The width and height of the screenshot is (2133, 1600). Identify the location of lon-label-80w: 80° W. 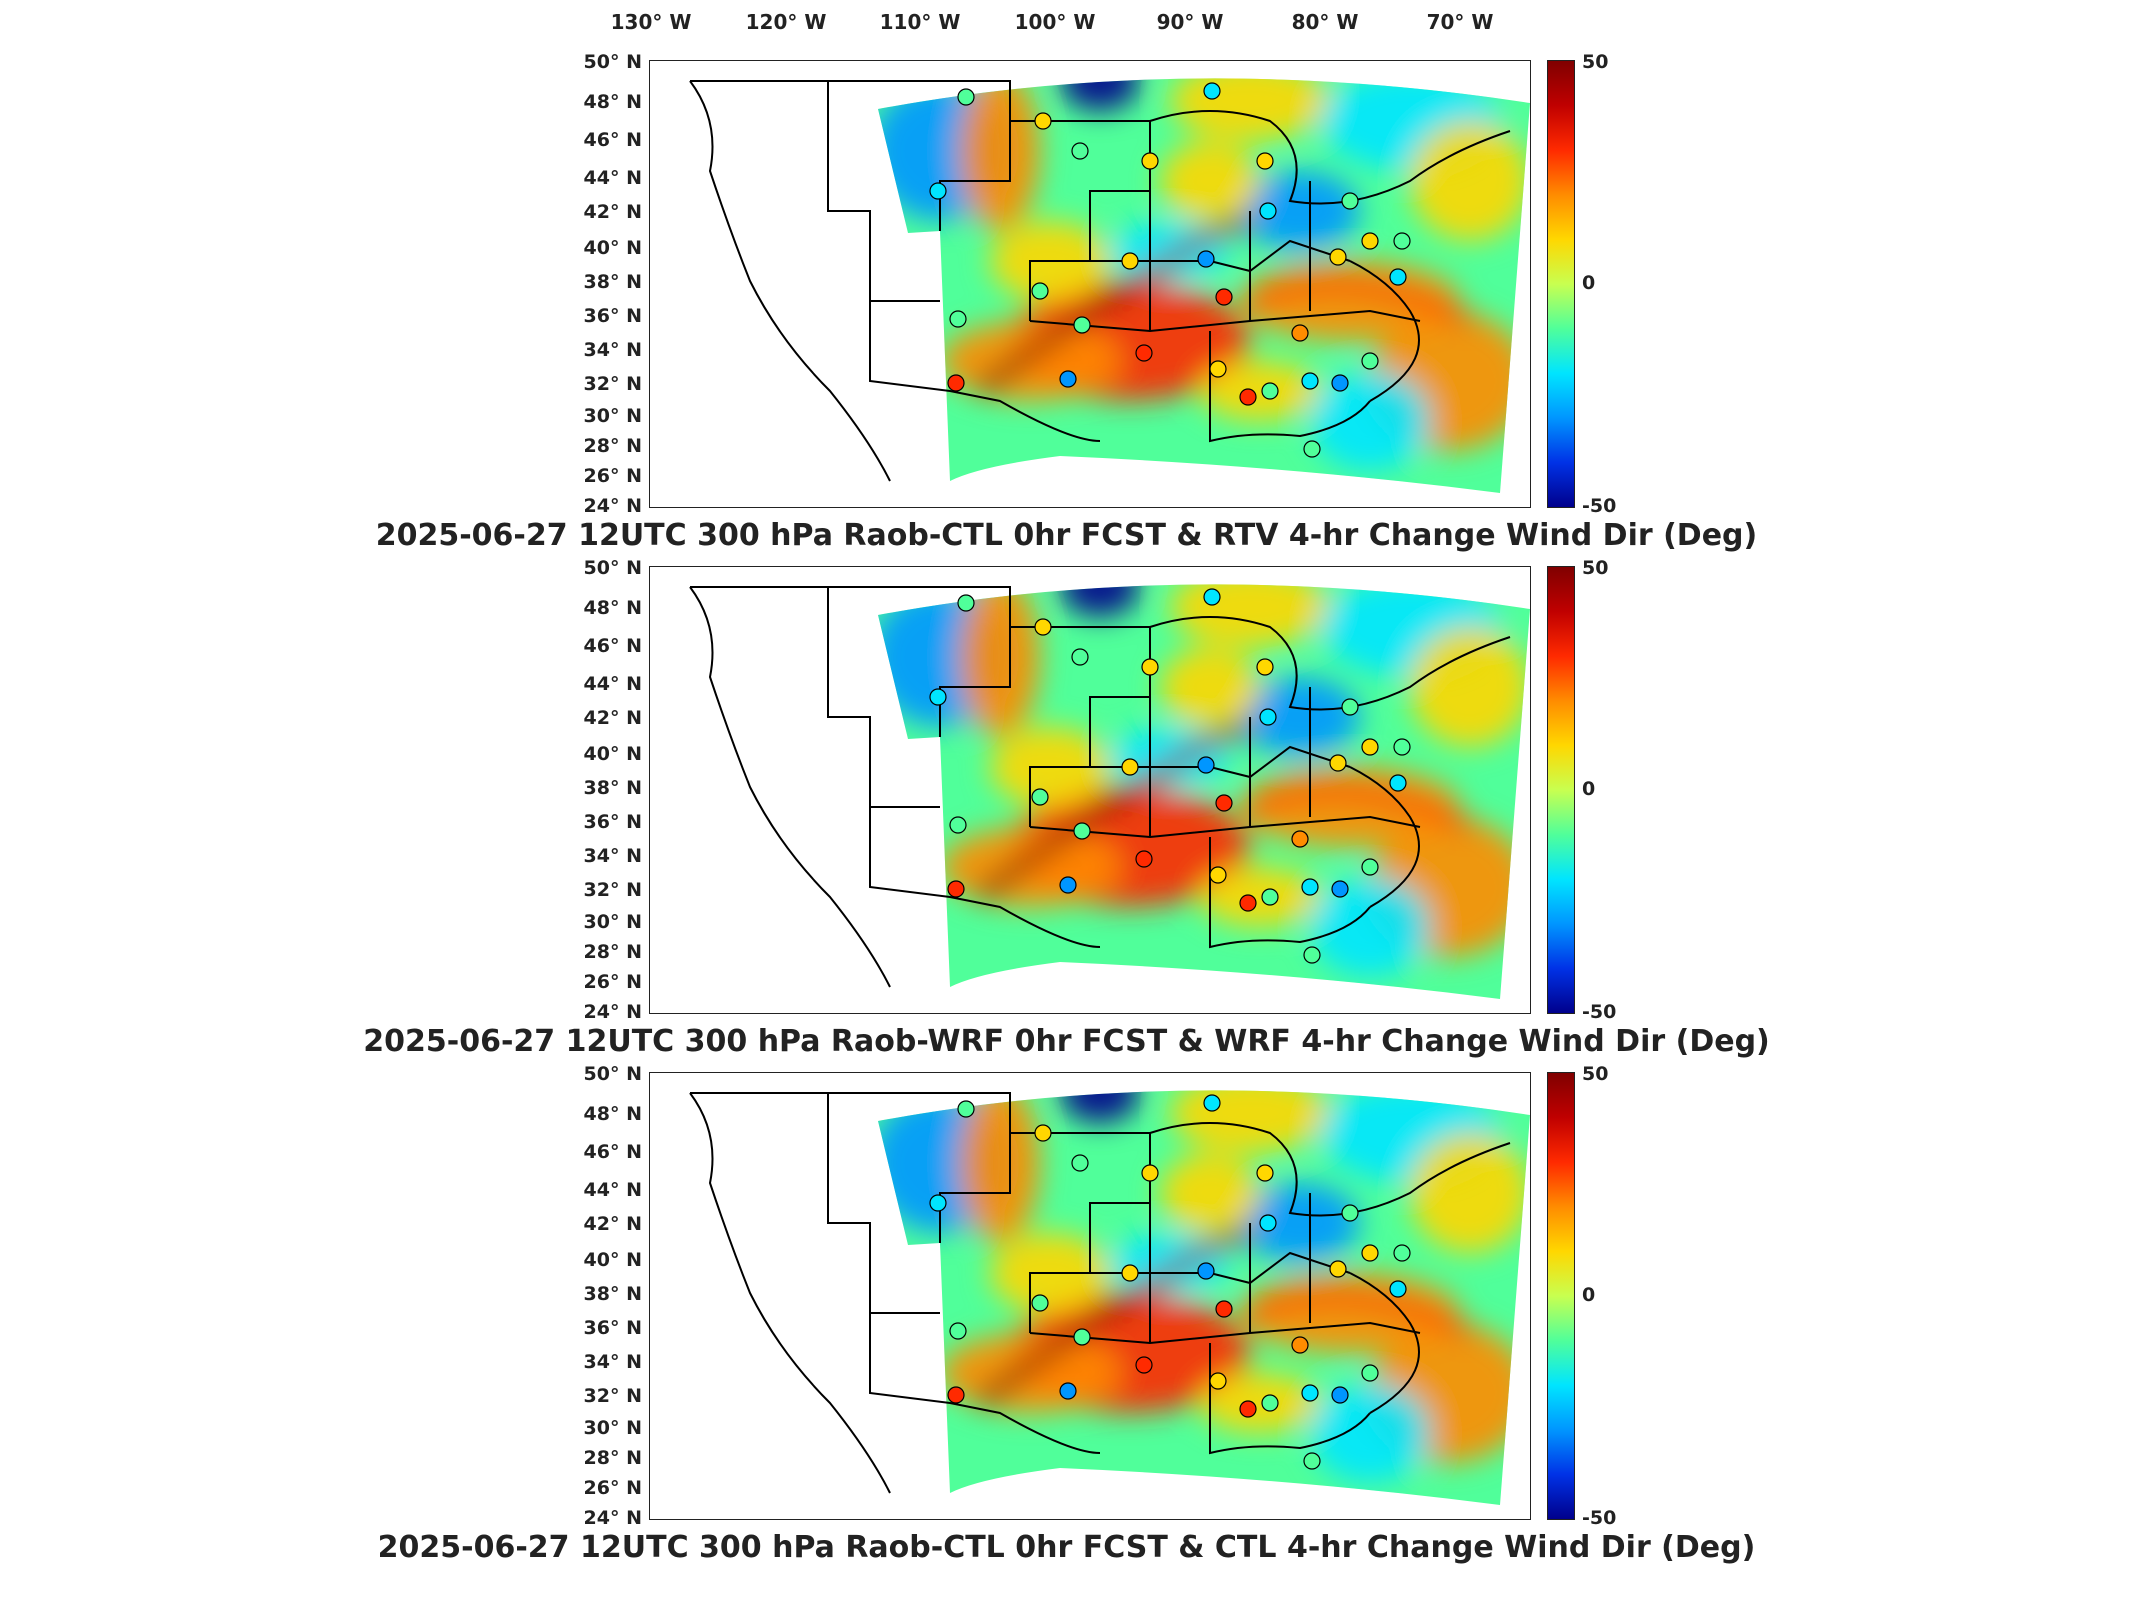
(1325, 22).